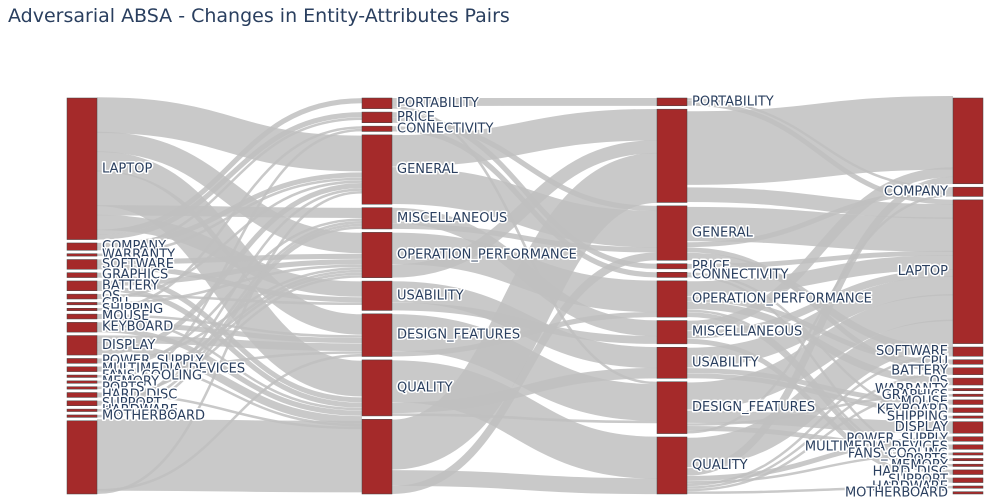 Image resolution: width=993 pixels, height=502 pixels. What do you see at coordinates (968, 439) in the screenshot?
I see `sankey-node-power-supply-col3` at bounding box center [968, 439].